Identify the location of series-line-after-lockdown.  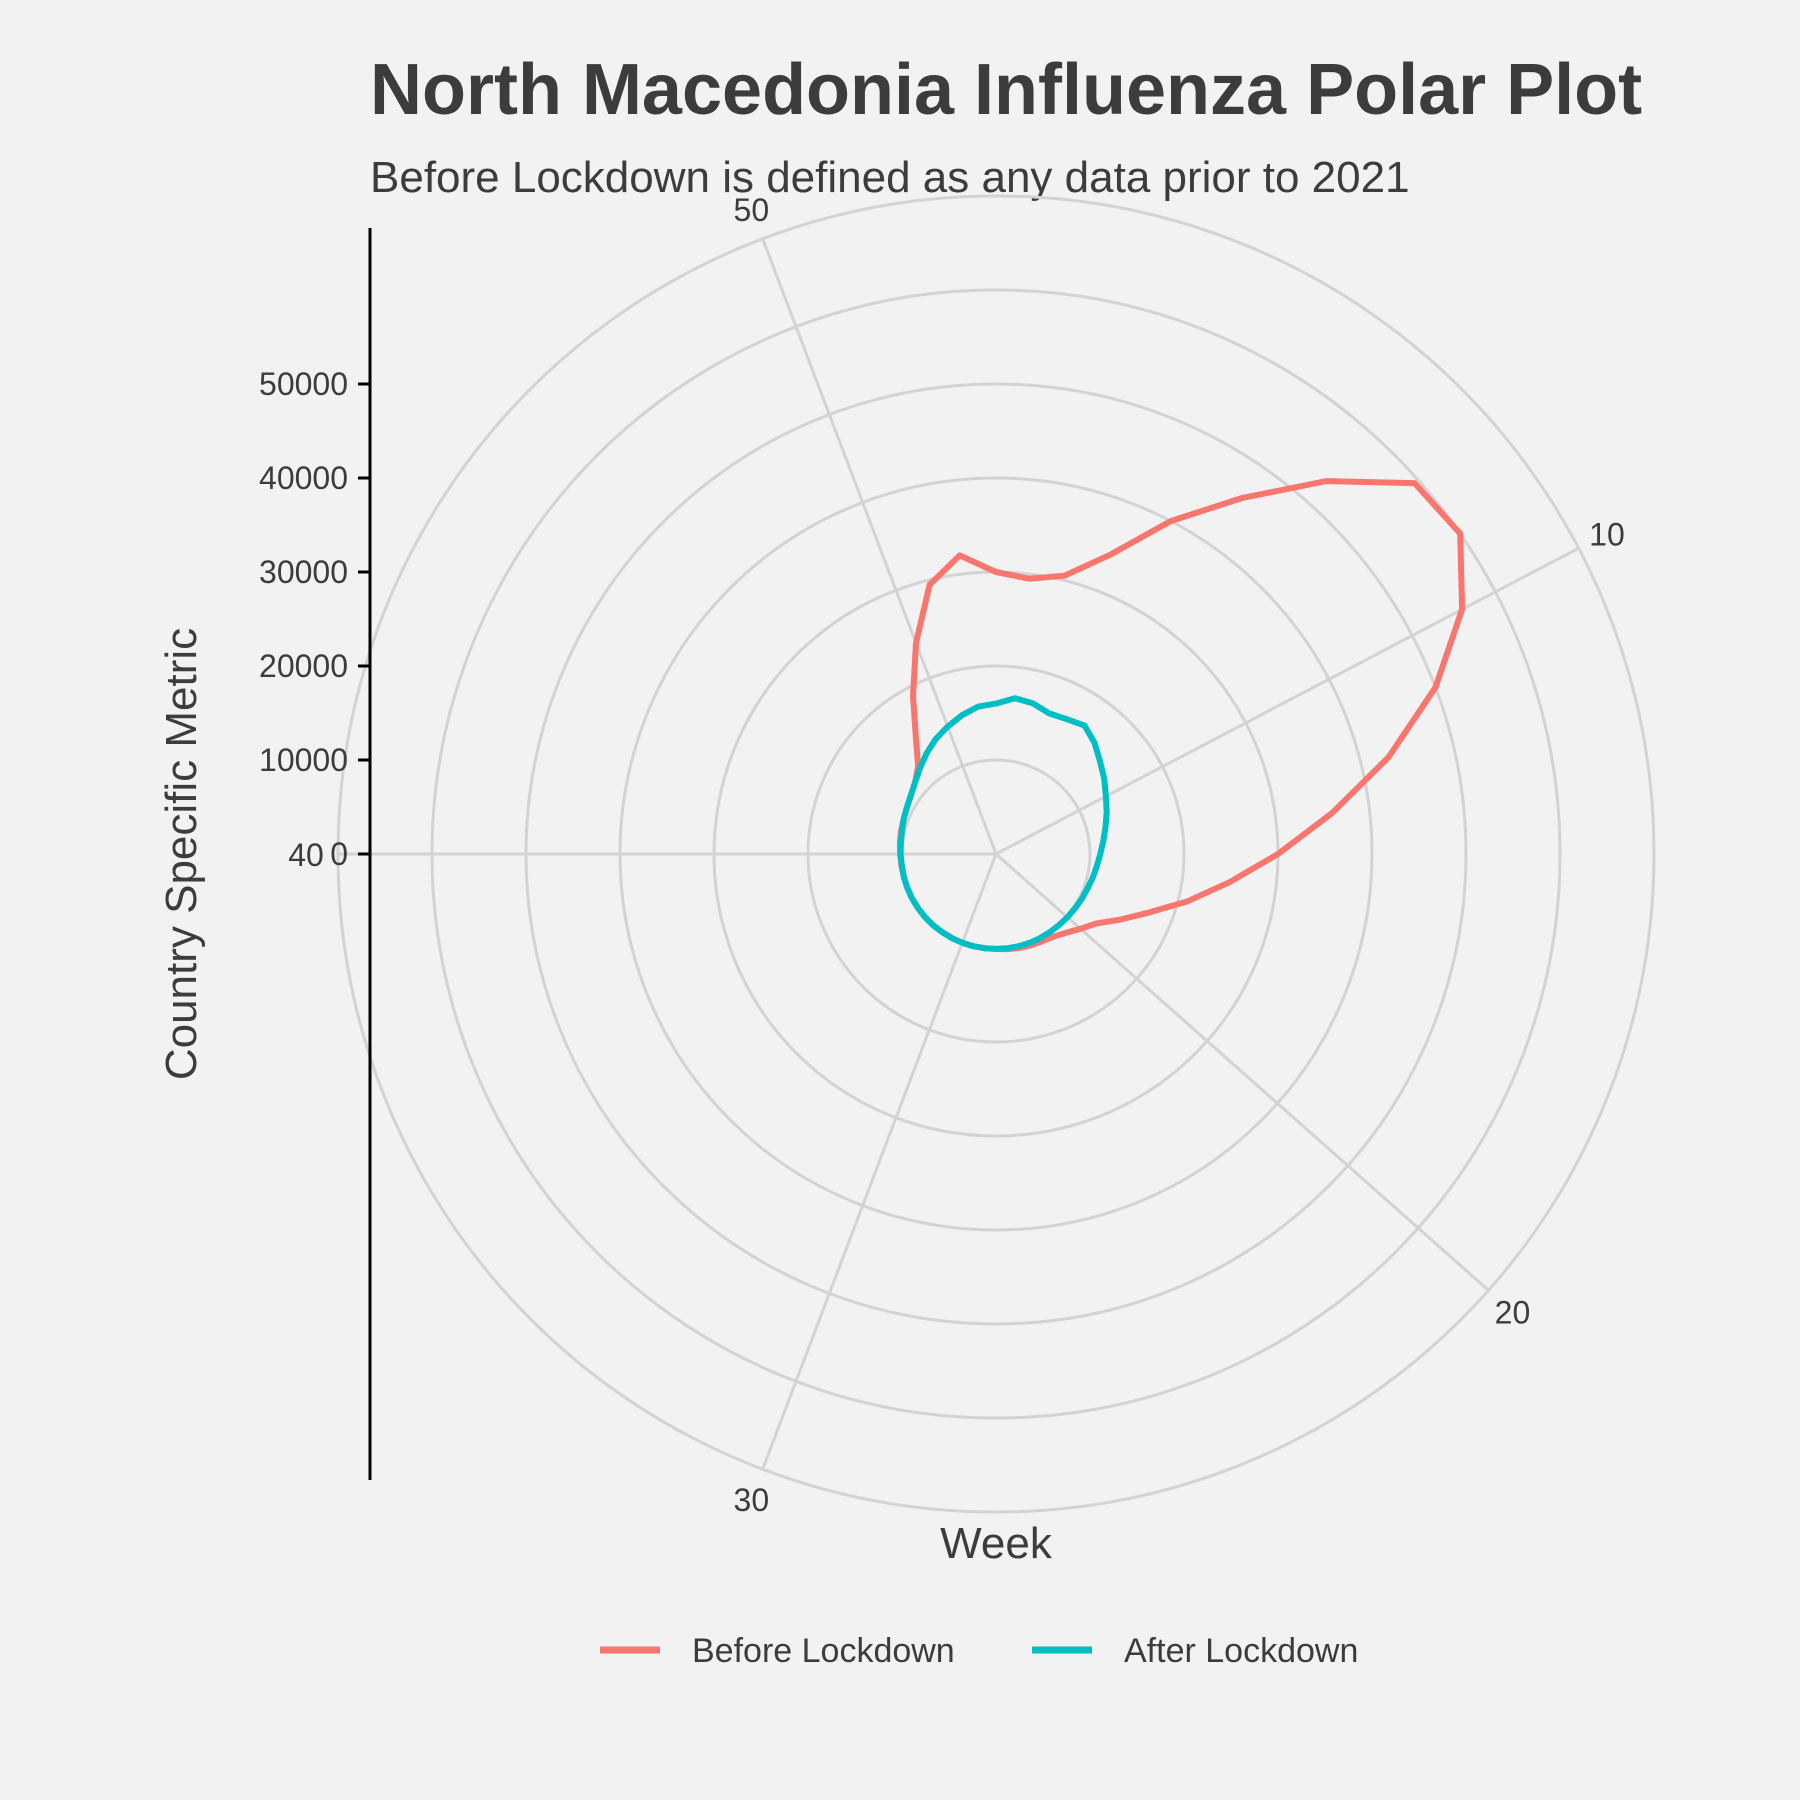
(1003, 823).